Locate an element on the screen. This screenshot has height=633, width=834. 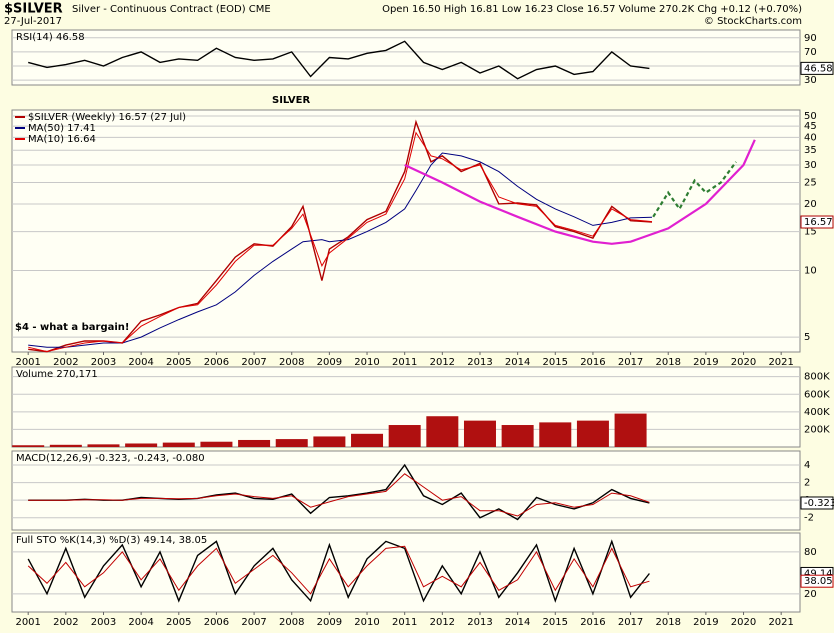
y-tick-label: 90 is located at coordinates (810, 38).